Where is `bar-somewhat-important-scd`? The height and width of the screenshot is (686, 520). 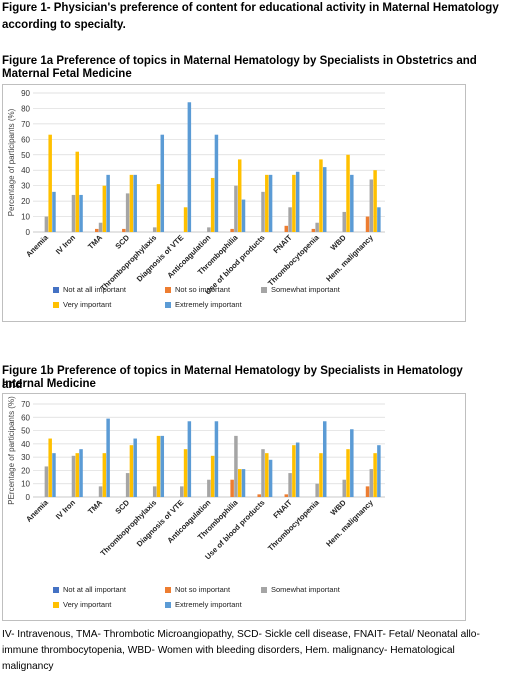
bar-somewhat-important-scd is located at coordinates (127, 485).